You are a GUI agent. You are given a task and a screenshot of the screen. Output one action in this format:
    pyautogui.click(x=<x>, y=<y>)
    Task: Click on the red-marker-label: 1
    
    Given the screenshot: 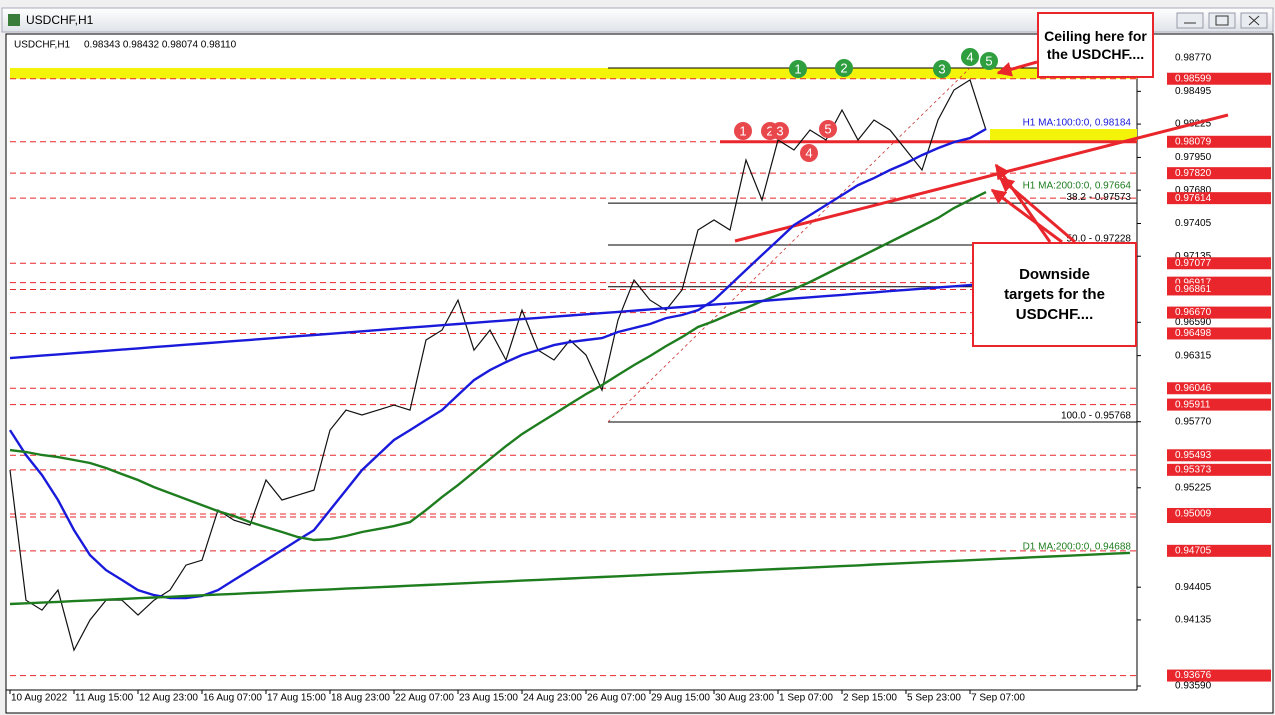 What is the action you would take?
    pyautogui.click(x=742, y=130)
    